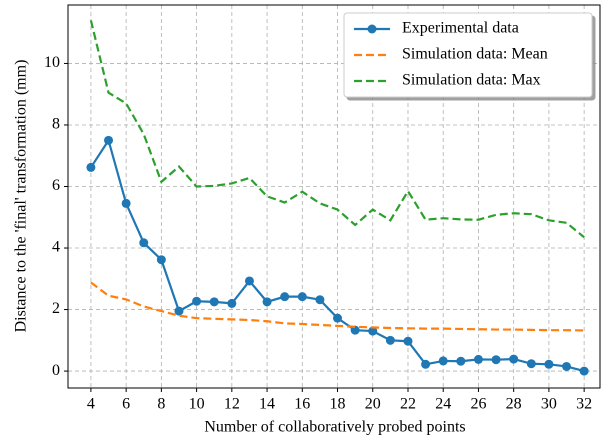 The image size is (613, 444). I want to click on series-line, so click(337, 306).